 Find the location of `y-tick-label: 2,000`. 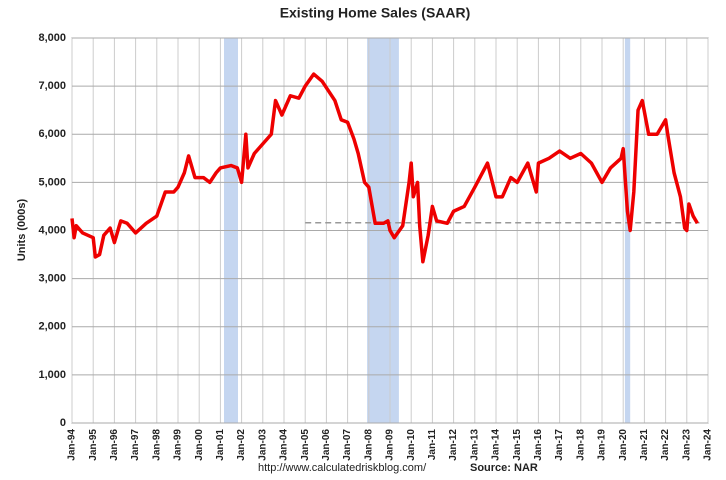

y-tick-label: 2,000 is located at coordinates (52, 327).